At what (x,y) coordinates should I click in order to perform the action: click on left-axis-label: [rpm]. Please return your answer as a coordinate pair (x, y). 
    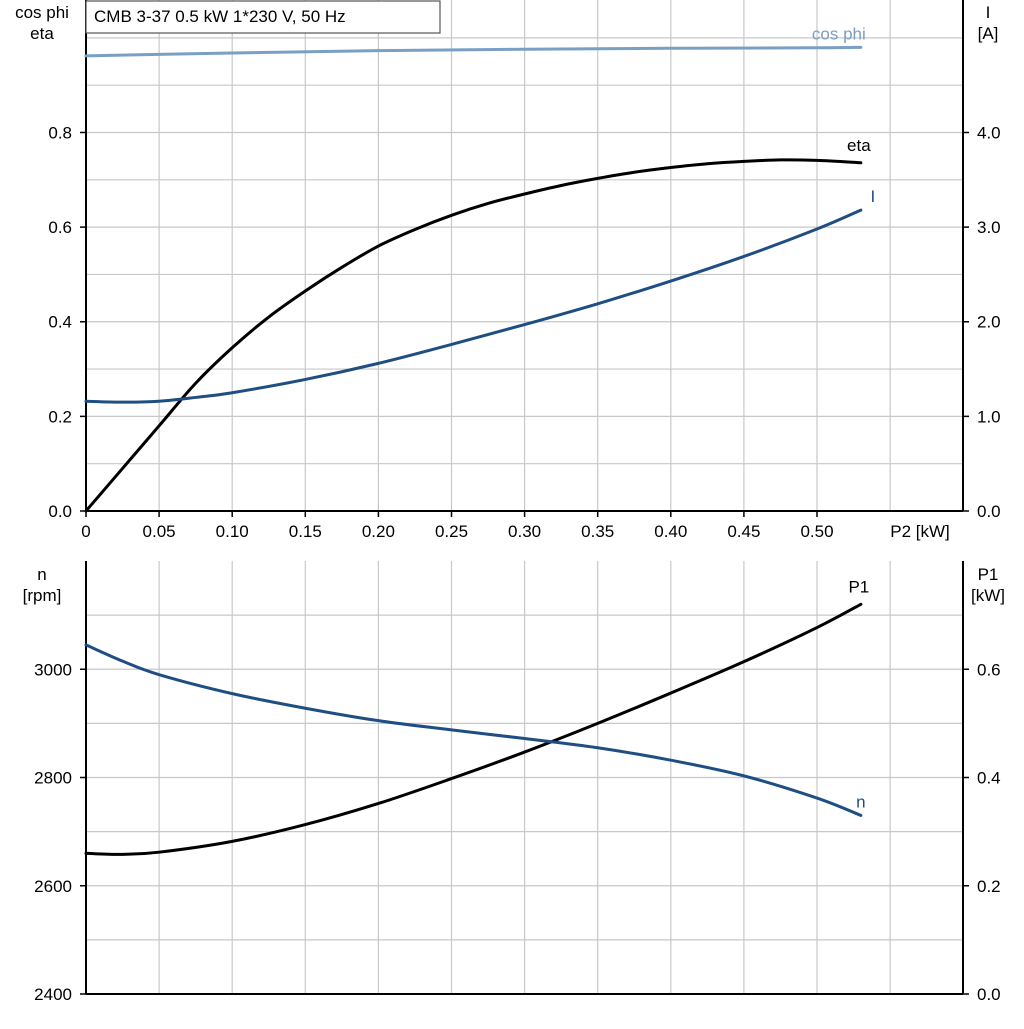
    Looking at the image, I should click on (42, 595).